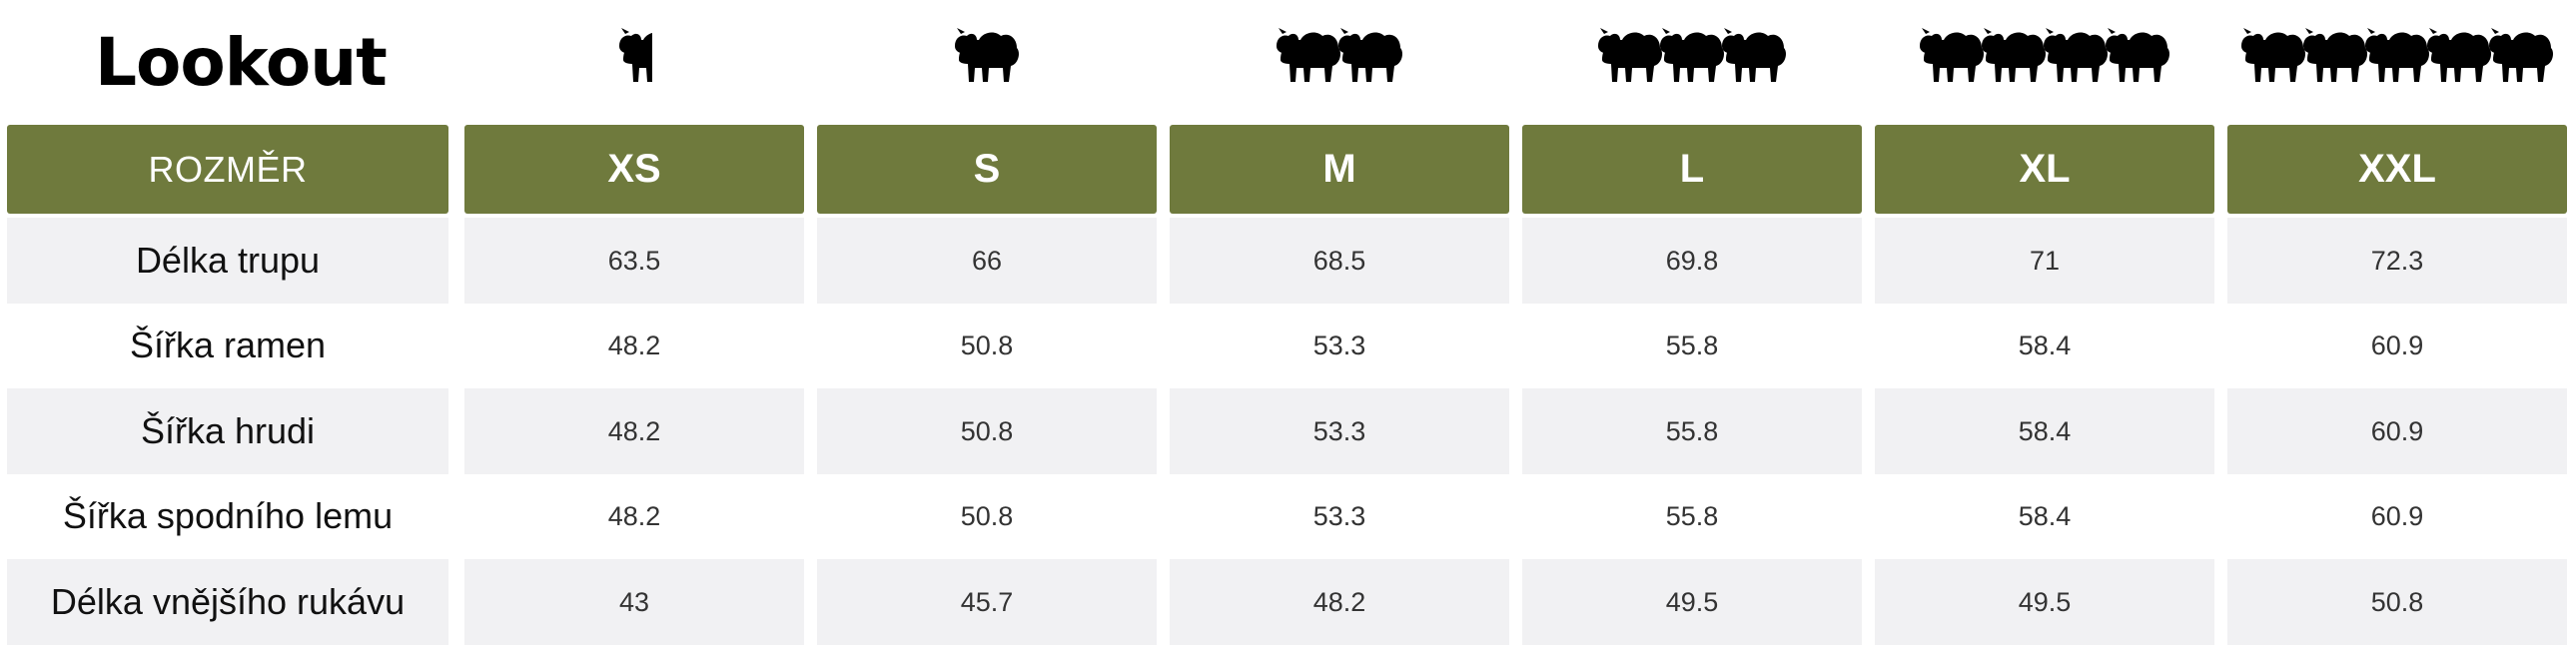 The height and width of the screenshot is (657, 2576). Describe the element at coordinates (228, 602) in the screenshot. I see `row-label: Délka vnějšího rukávu` at that location.